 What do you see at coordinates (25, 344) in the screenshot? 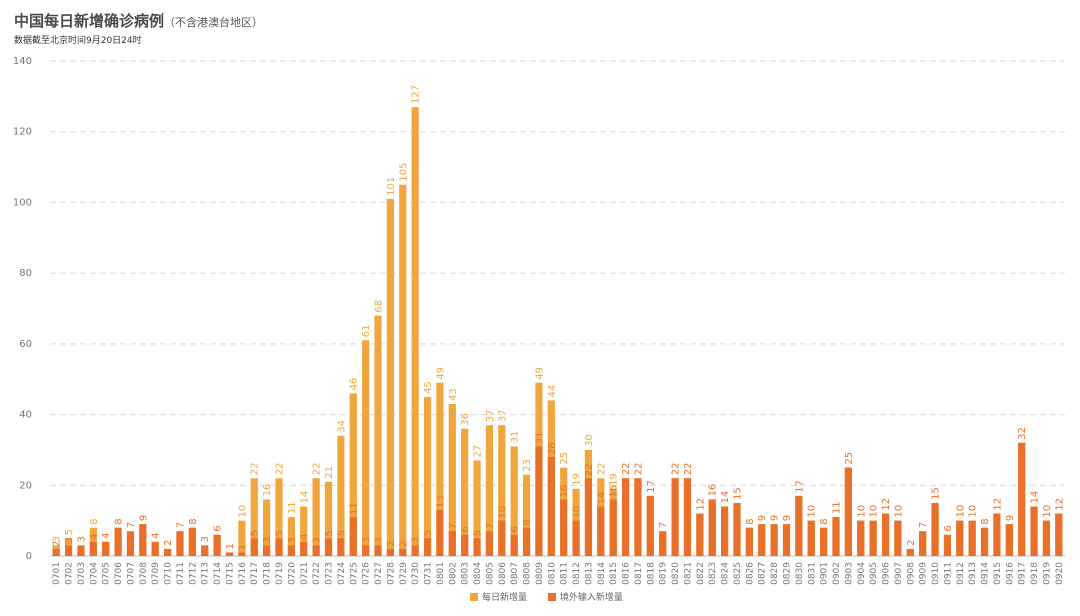
I see `y-tick-label: 60` at bounding box center [25, 344].